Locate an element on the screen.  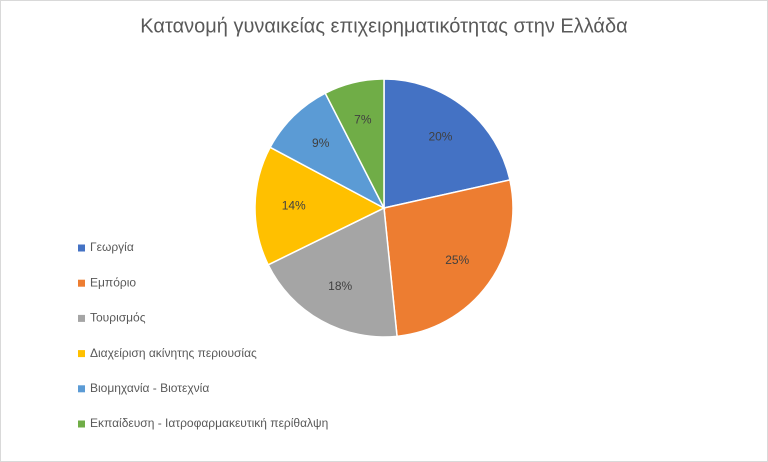
data-label: 25% is located at coordinates (457, 260).